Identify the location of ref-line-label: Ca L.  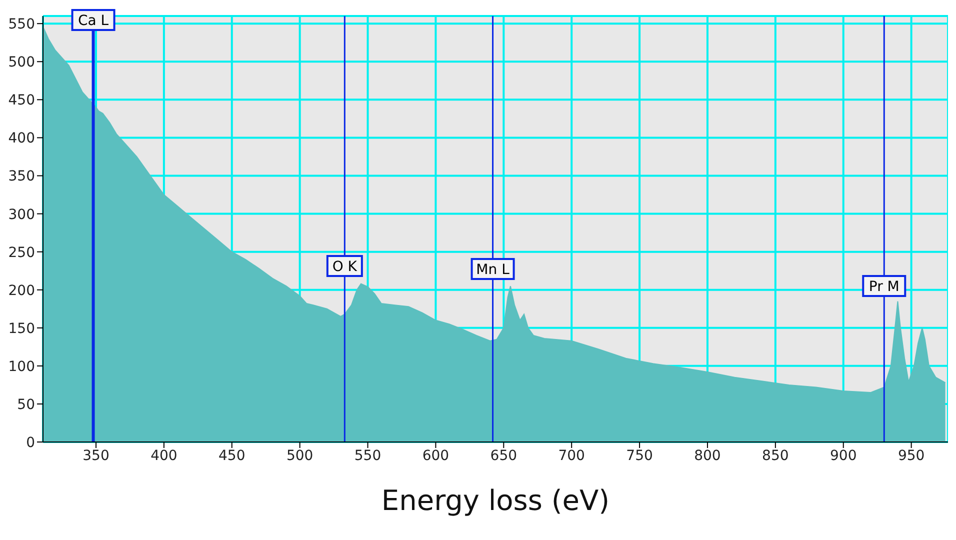
(93, 21).